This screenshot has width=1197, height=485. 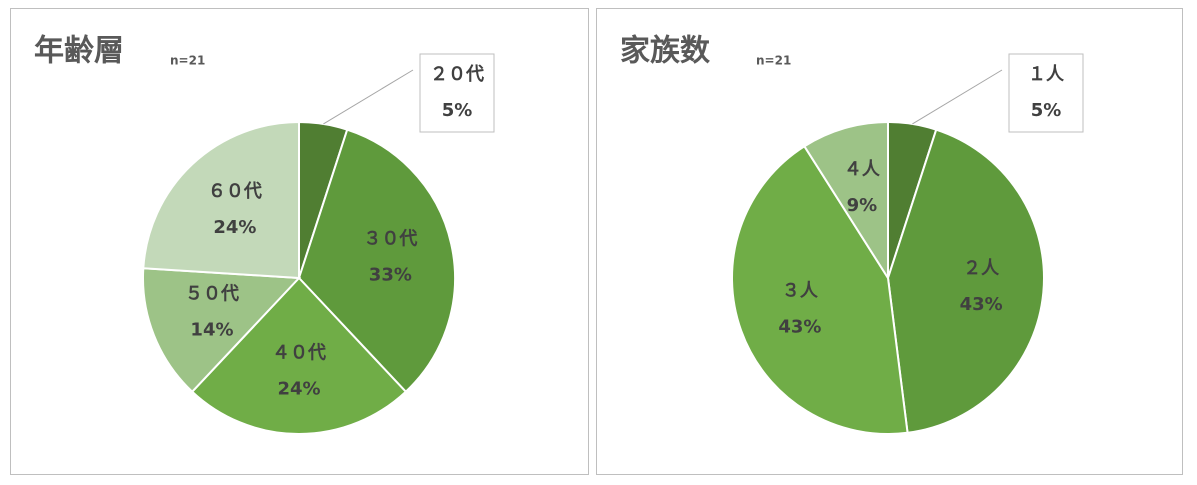 I want to click on slice-category: ４０代, so click(x=299, y=353).